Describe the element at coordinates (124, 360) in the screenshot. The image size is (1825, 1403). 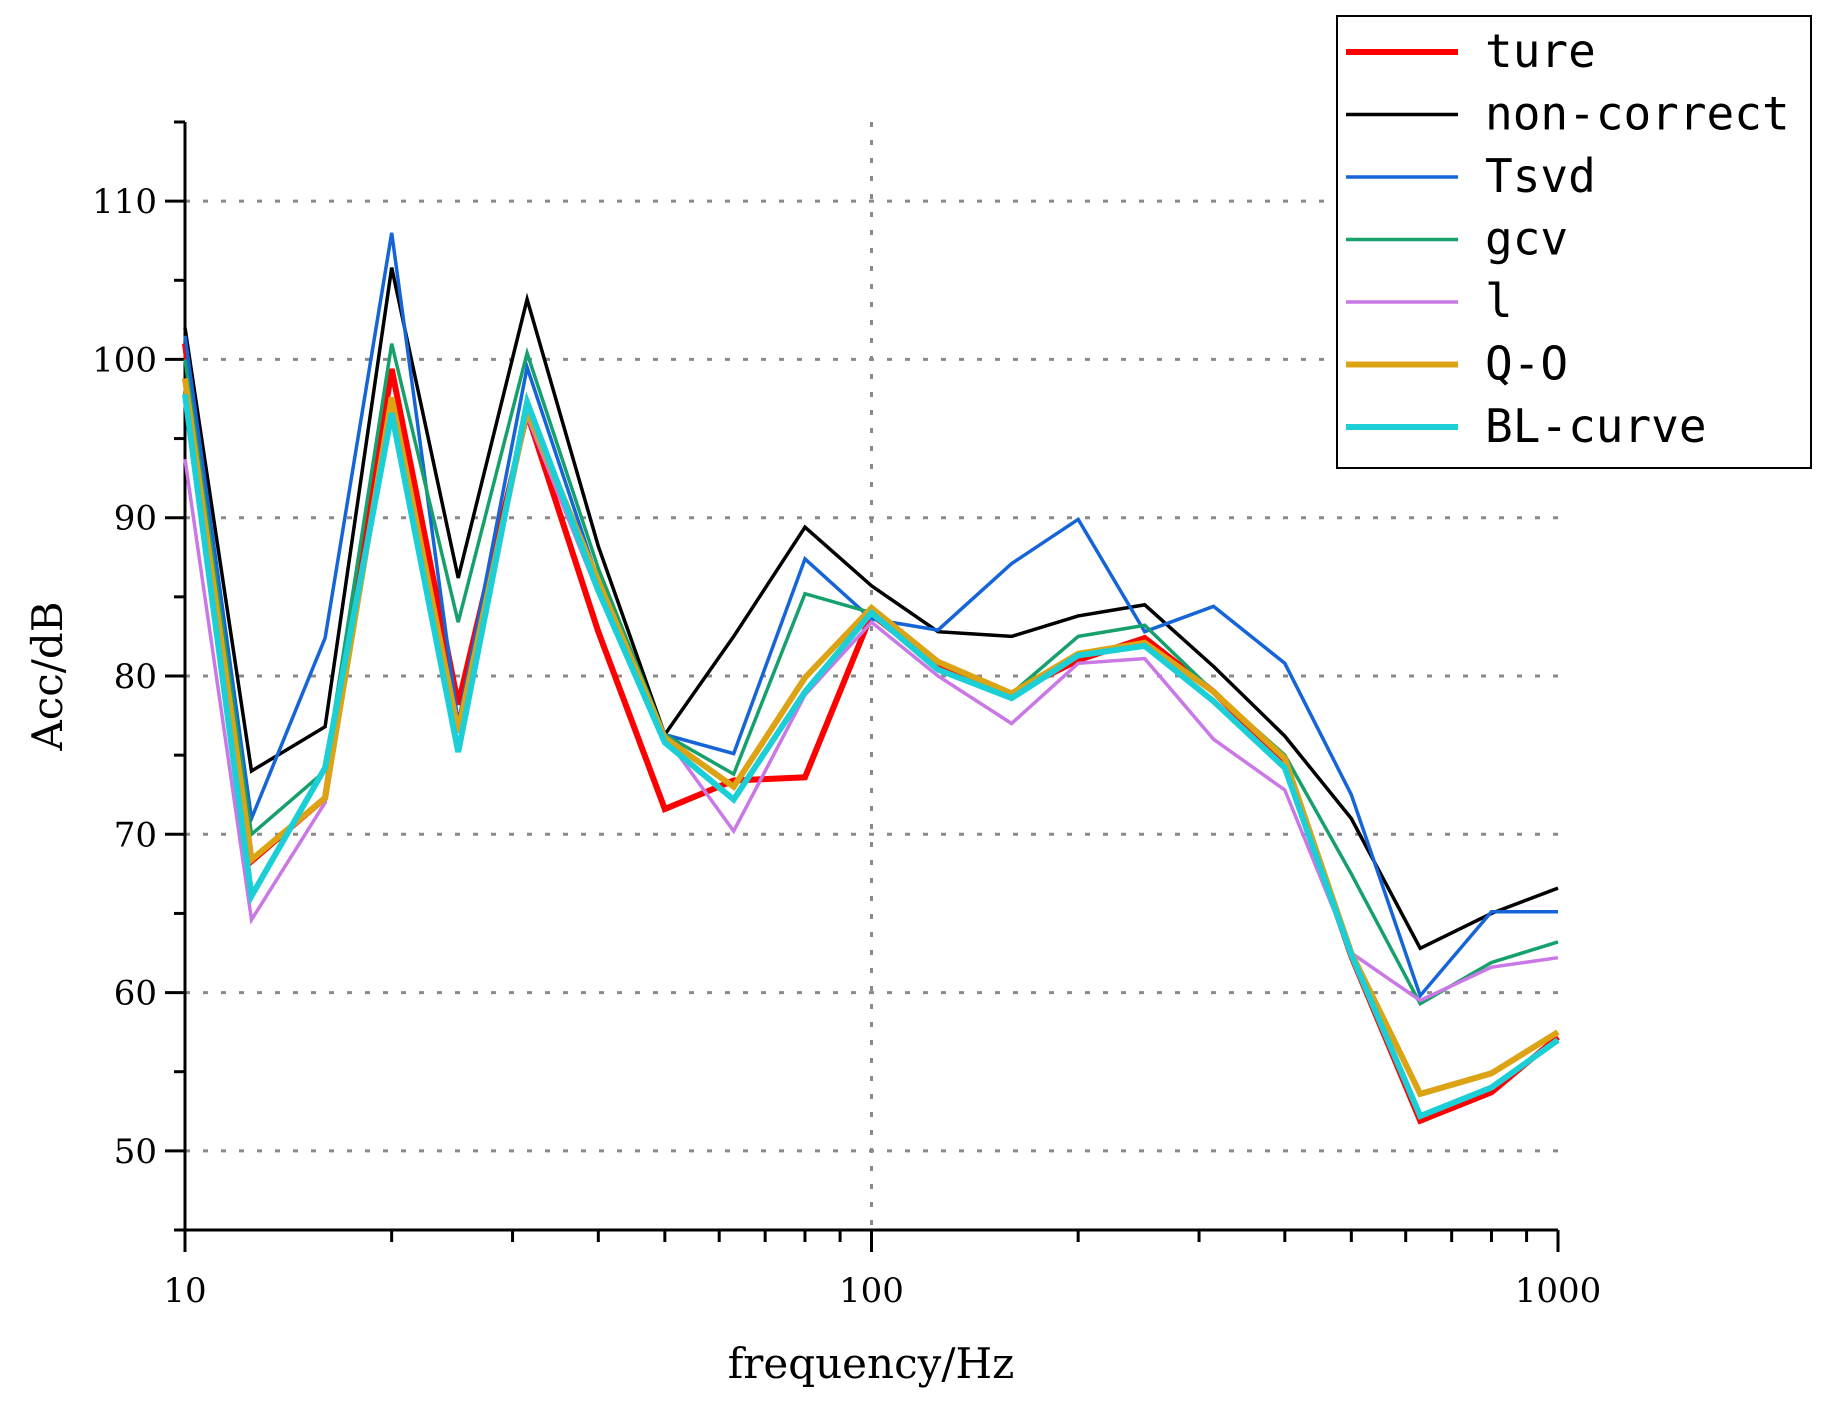
I see `y-tick-label: 100` at that location.